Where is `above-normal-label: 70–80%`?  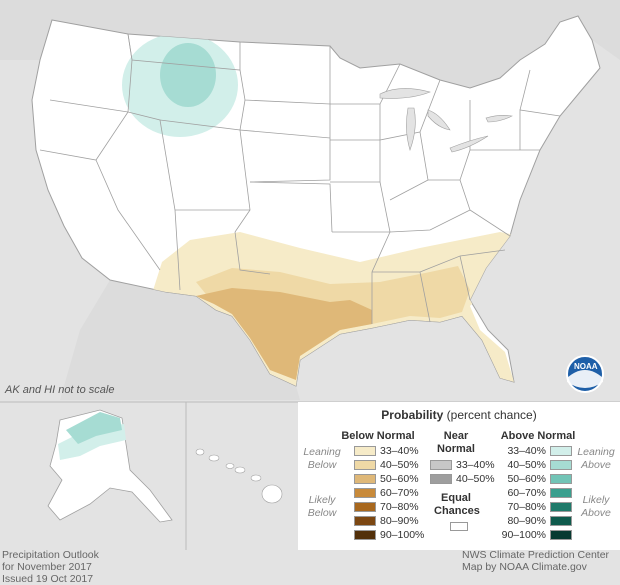
above-normal-label: 70–80% is located at coordinates (526, 507).